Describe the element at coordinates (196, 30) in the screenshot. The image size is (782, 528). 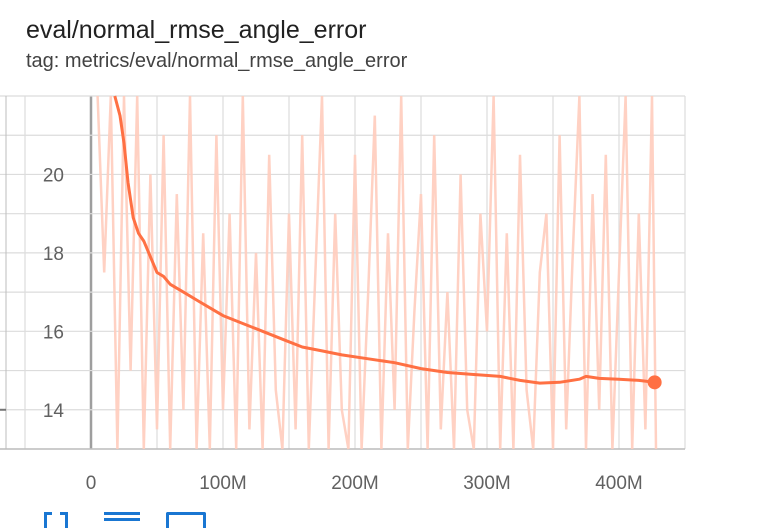
I see `chart-title: eval/normal_rmse_angle_error` at that location.